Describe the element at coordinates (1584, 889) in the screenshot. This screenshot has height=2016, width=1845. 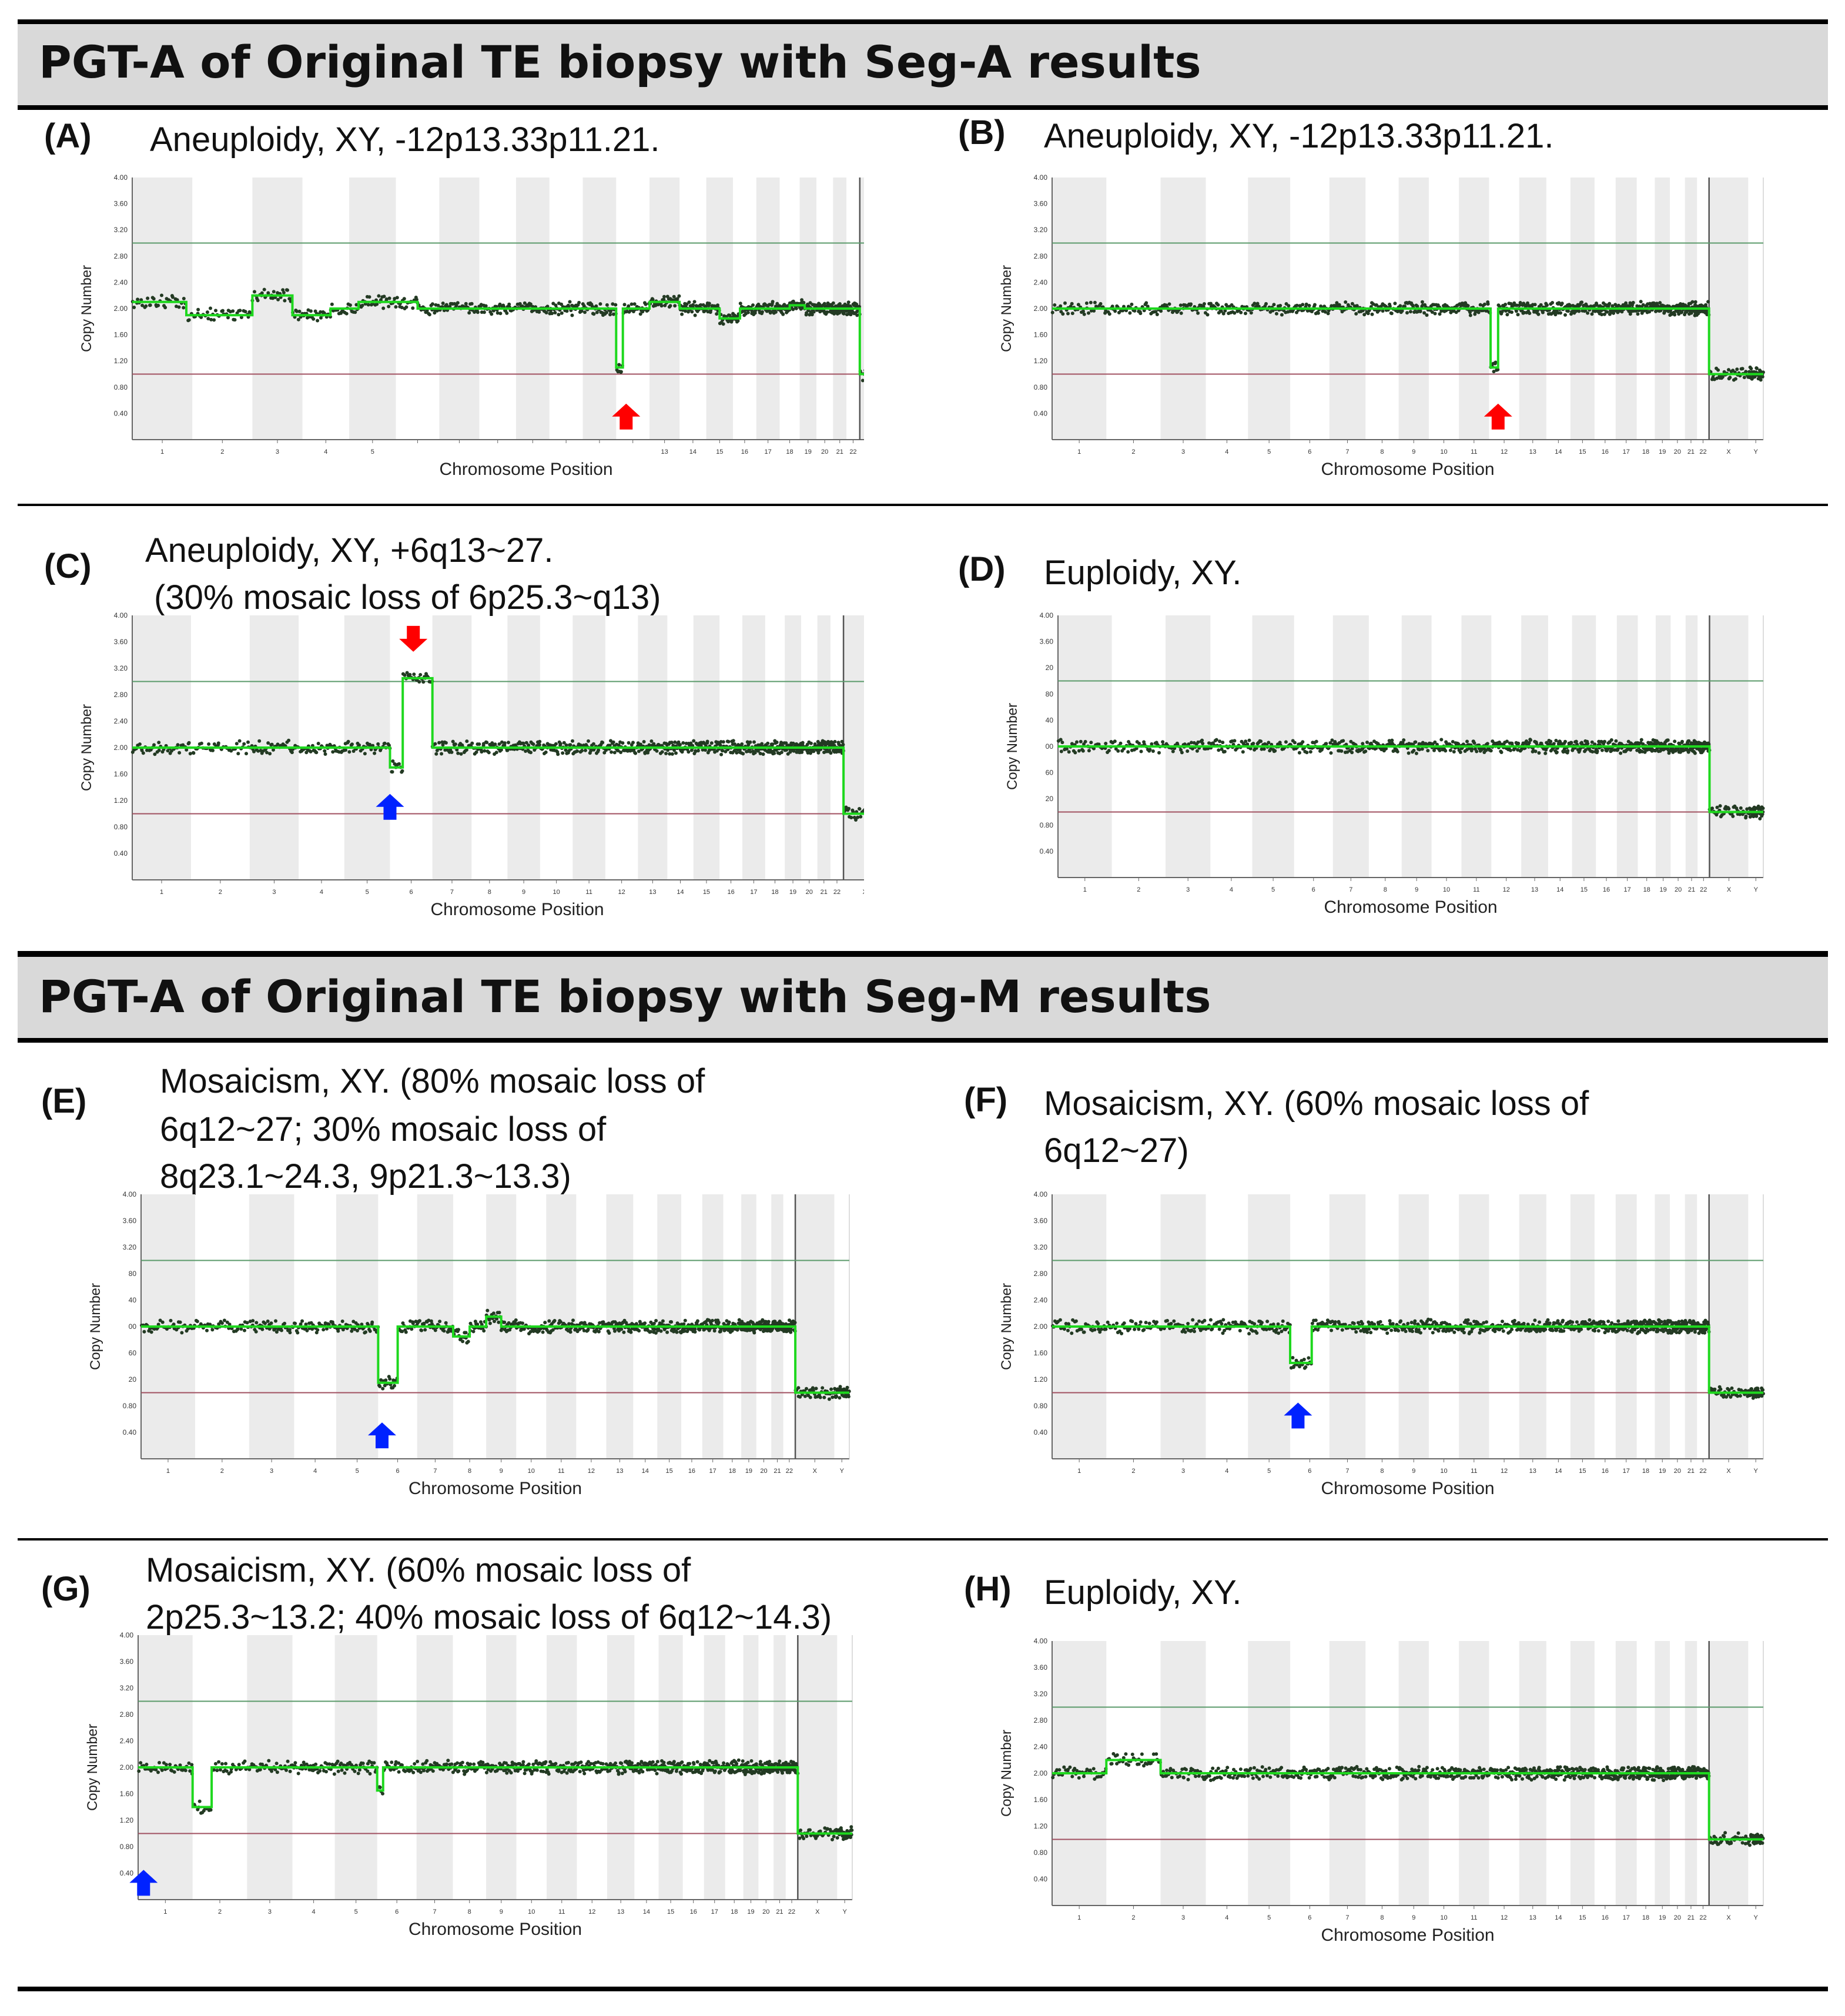
I see `x-tick-label: 15` at that location.